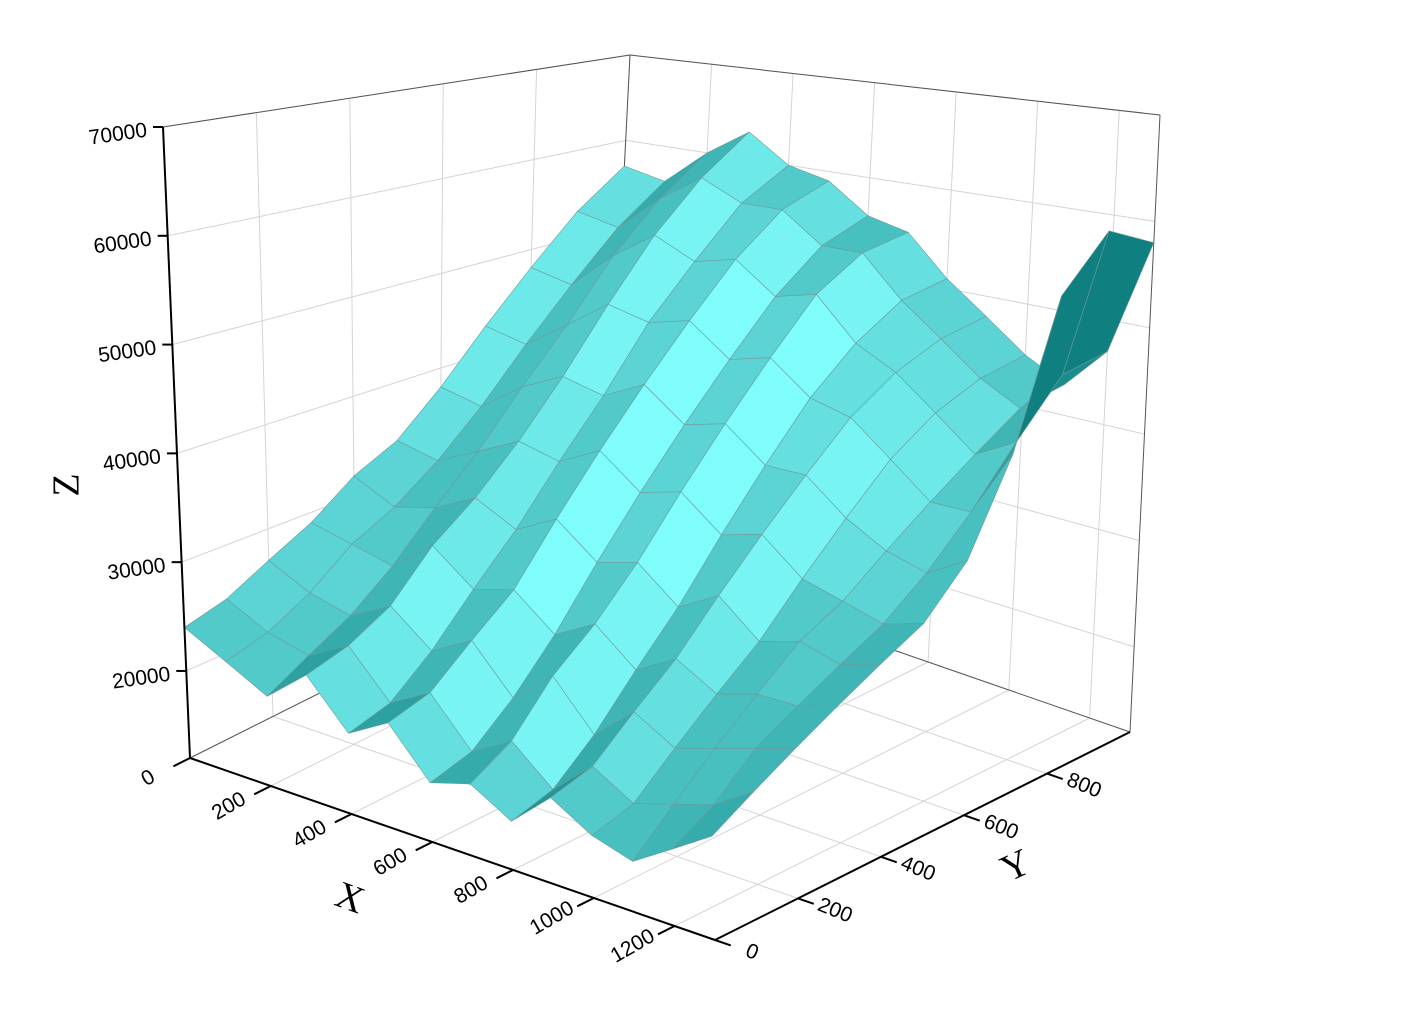  Describe the element at coordinates (117, 134) in the screenshot. I see `z-tick-label: 70000` at that location.